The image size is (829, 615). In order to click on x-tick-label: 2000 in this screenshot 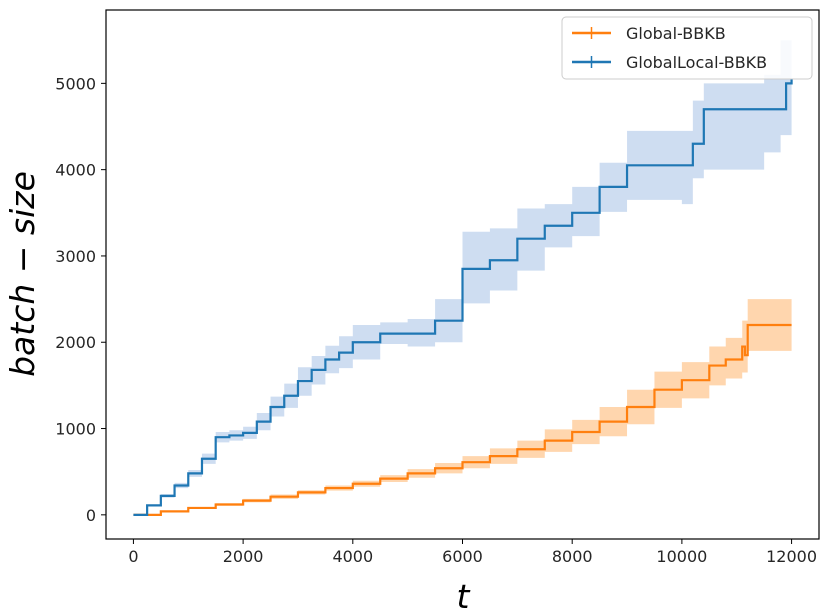, I will do `click(243, 556)`.